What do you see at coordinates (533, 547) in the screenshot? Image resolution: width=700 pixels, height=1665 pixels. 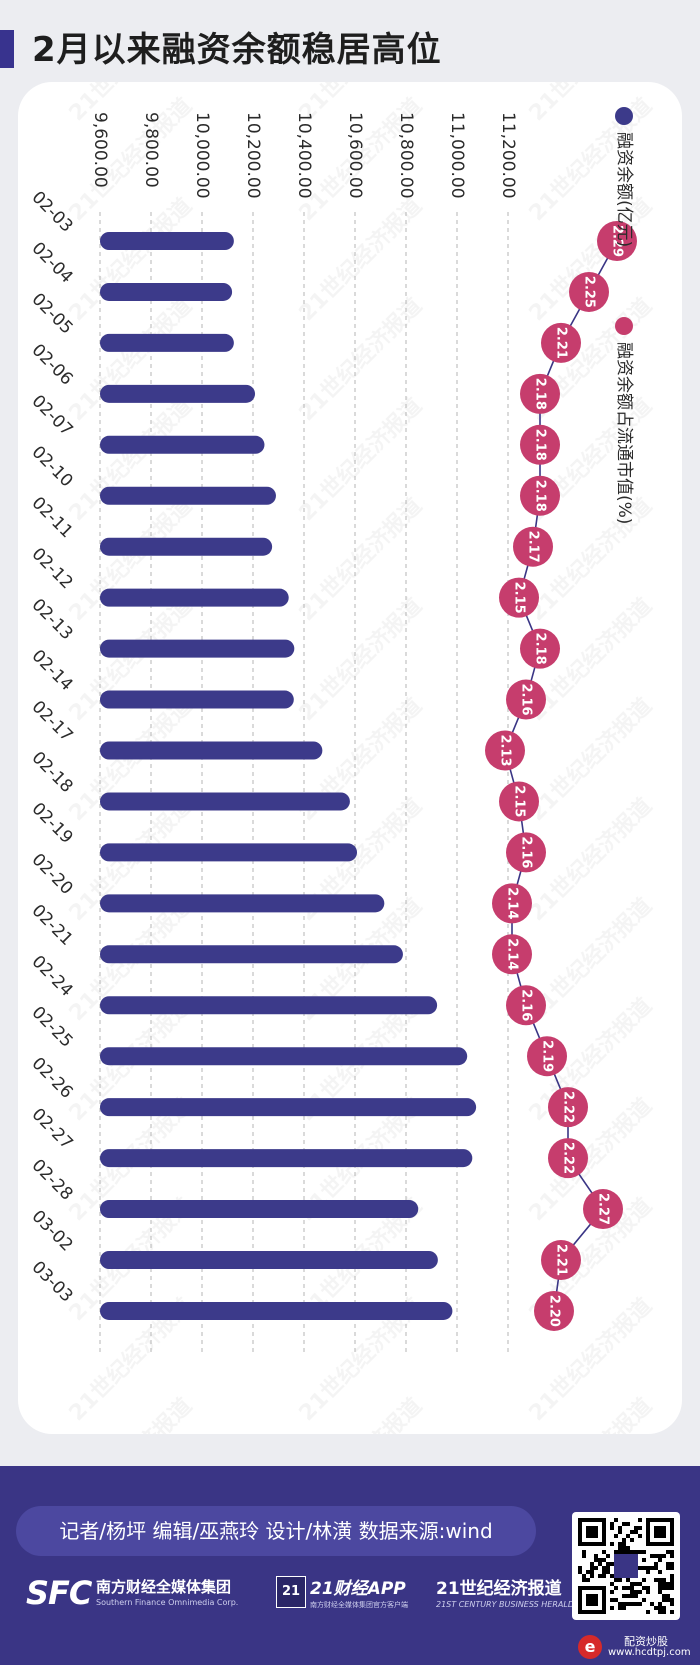 I see `ratio-point-label: 2.17` at bounding box center [533, 547].